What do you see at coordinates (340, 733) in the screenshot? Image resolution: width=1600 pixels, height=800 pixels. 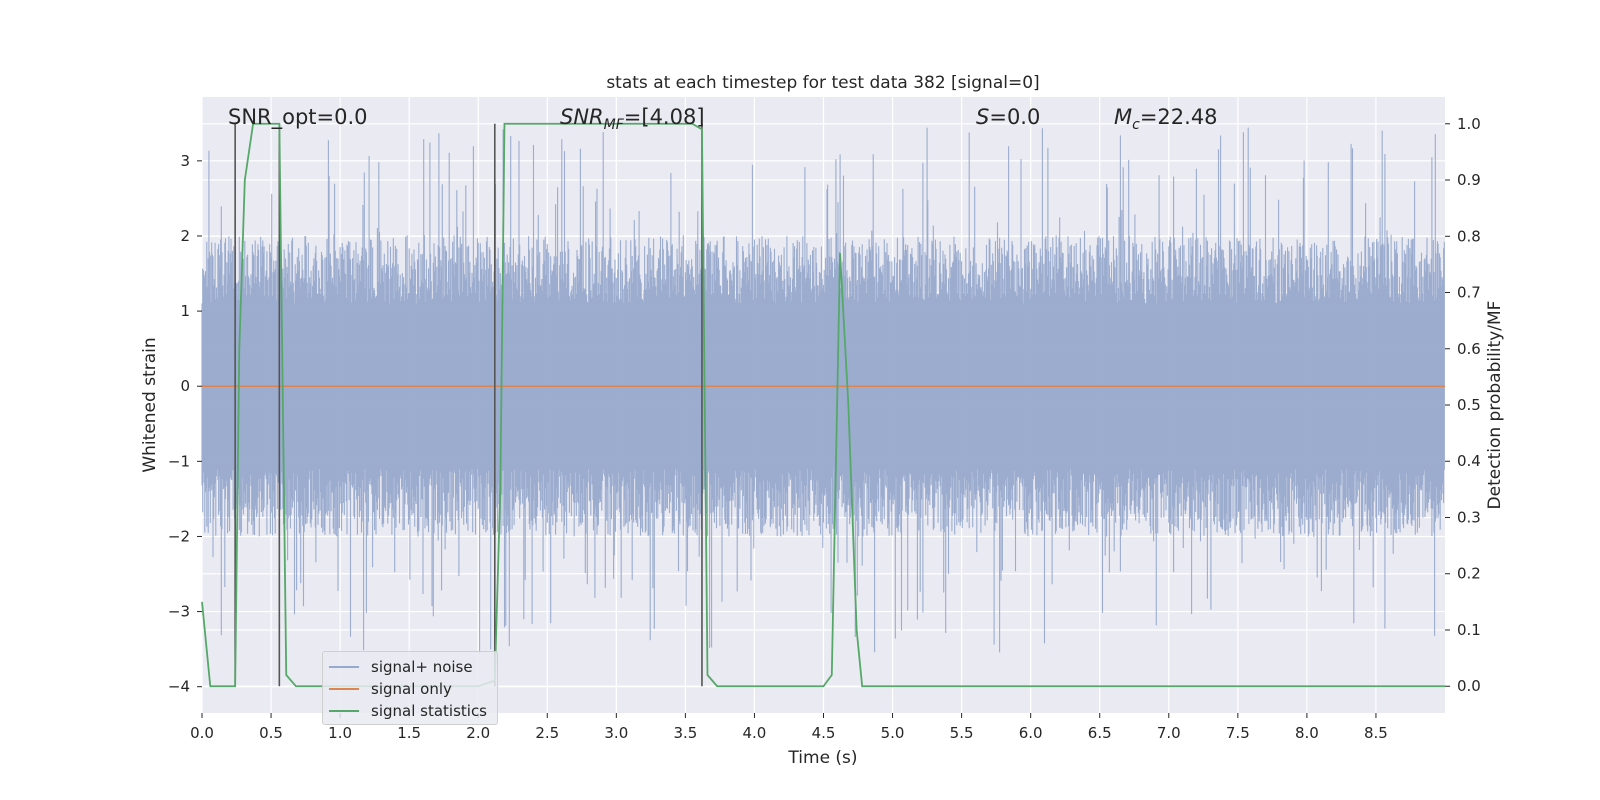 I see `x-tick-label: 1.0` at bounding box center [340, 733].